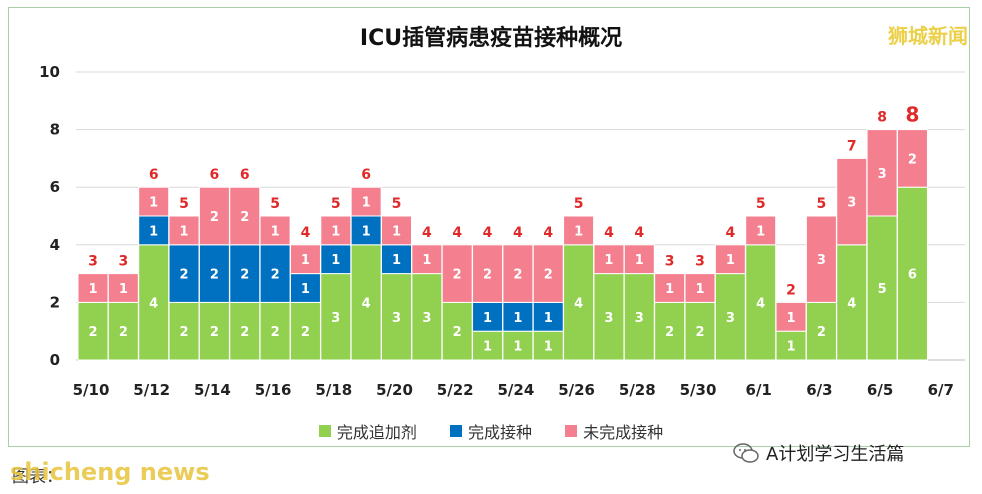 The height and width of the screenshot is (494, 982). I want to click on y-tick-label: 4, so click(55, 245).